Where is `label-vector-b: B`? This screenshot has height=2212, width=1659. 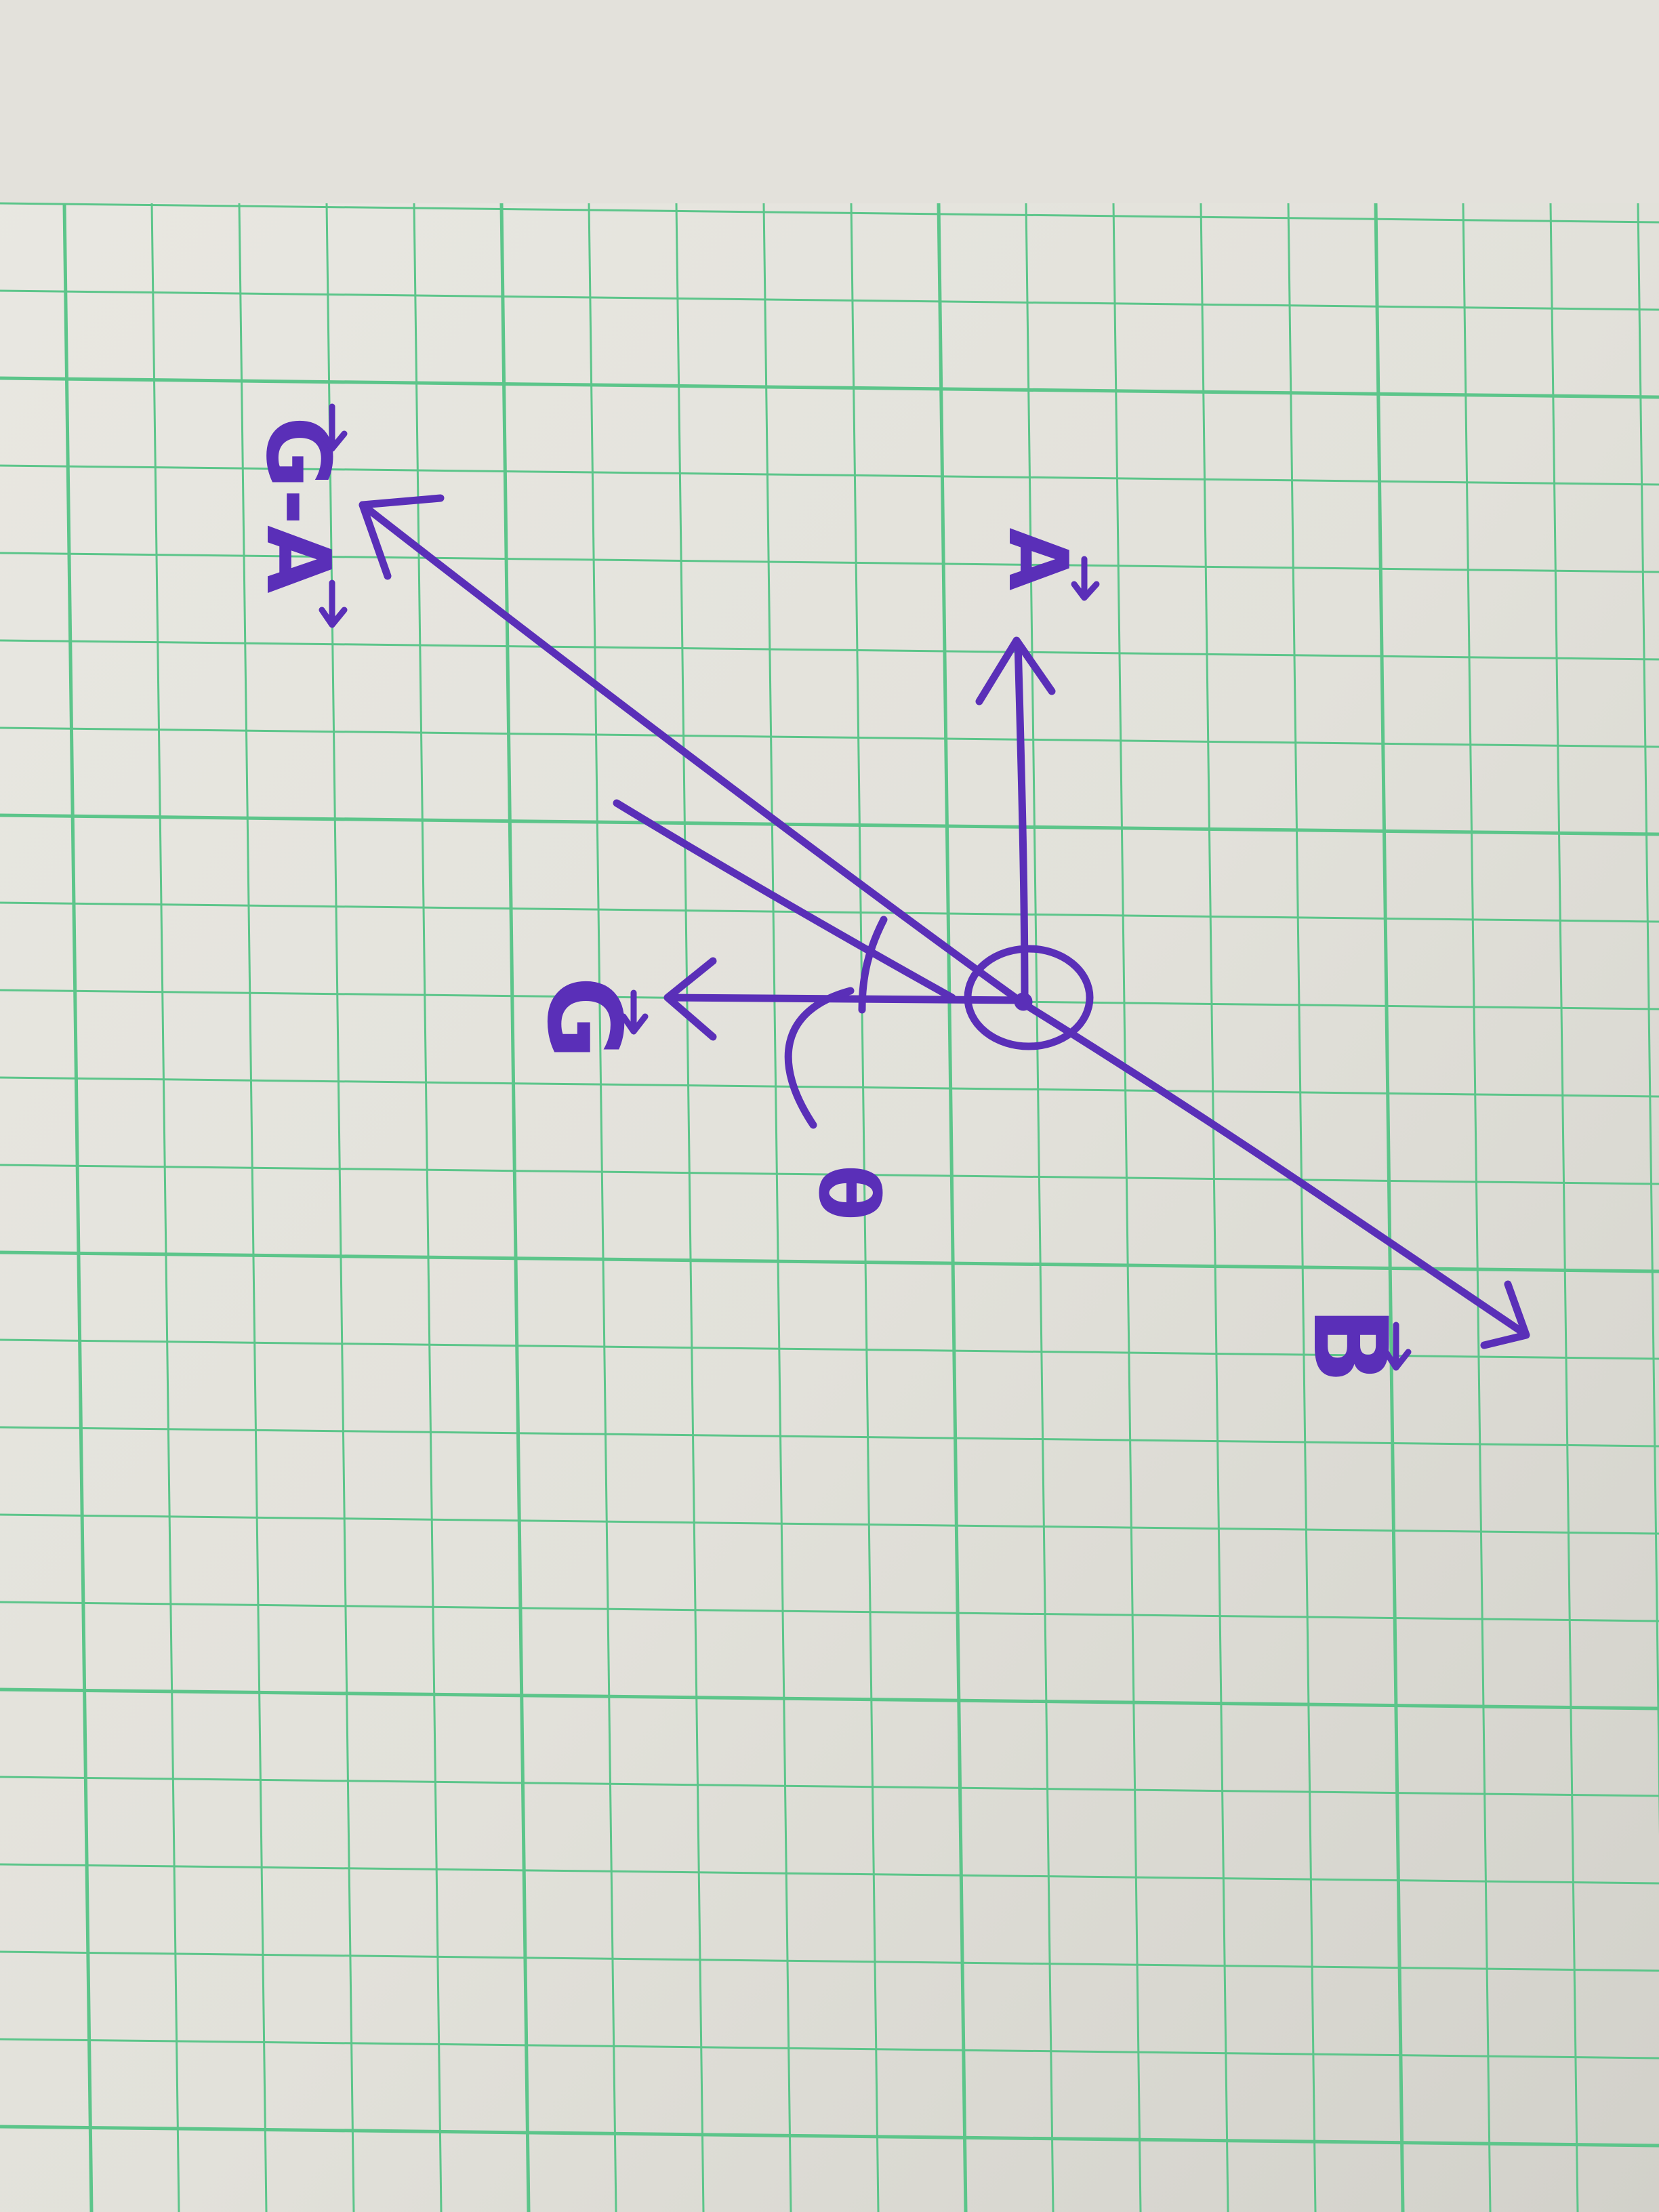
label-vector-b: B is located at coordinates (1349, 1345).